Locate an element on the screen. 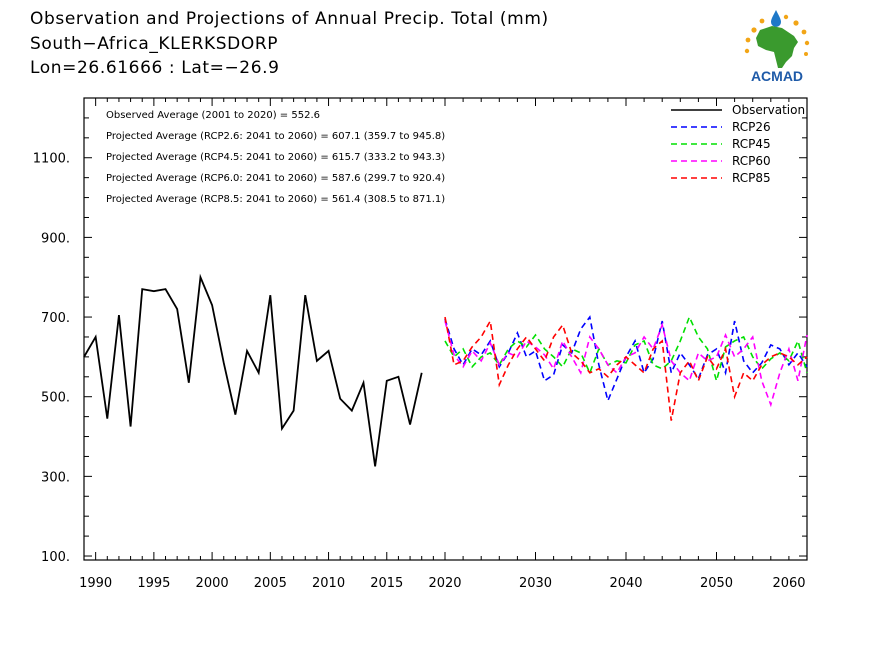  acmad-logo-text: ACMAD is located at coordinates (777, 76).